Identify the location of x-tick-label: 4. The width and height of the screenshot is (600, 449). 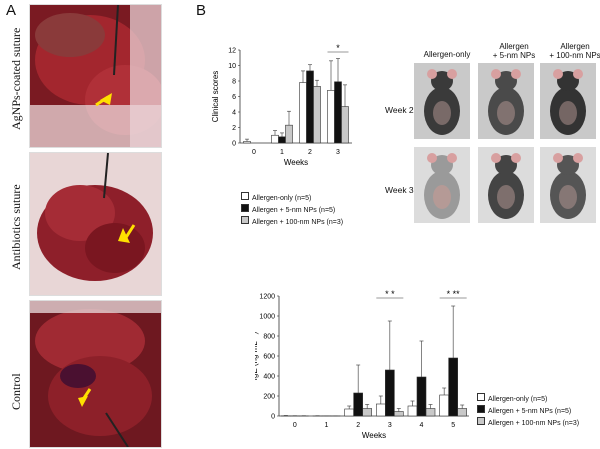
(422, 425).